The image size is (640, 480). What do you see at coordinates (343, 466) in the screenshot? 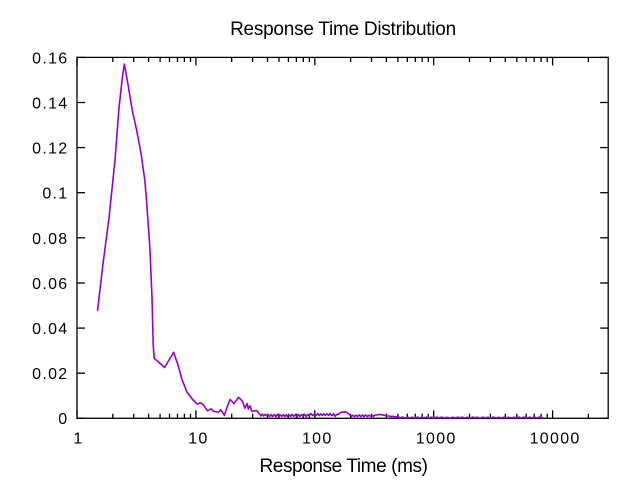
I see `svg-text: Response Time (ms)` at bounding box center [343, 466].